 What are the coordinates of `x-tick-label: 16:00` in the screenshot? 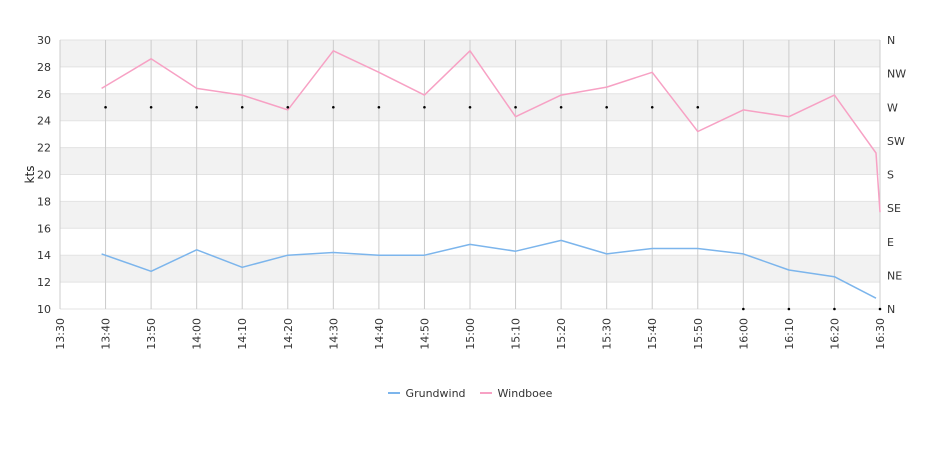 It's located at (743, 334).